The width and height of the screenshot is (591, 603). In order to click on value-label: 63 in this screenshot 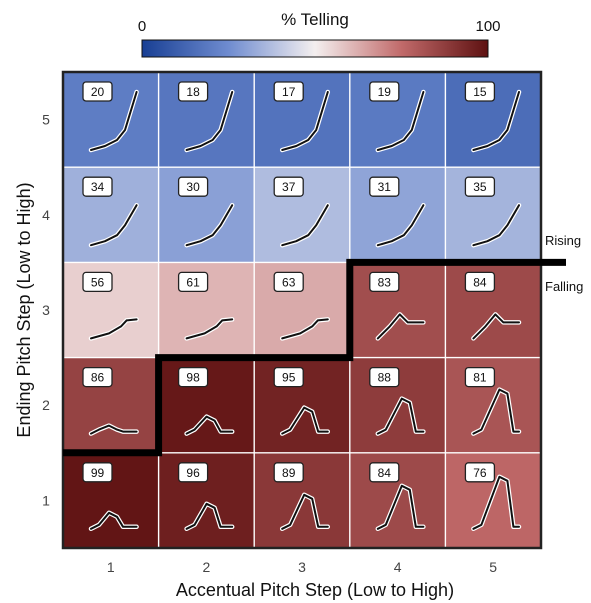, I will do `click(289, 282)`.